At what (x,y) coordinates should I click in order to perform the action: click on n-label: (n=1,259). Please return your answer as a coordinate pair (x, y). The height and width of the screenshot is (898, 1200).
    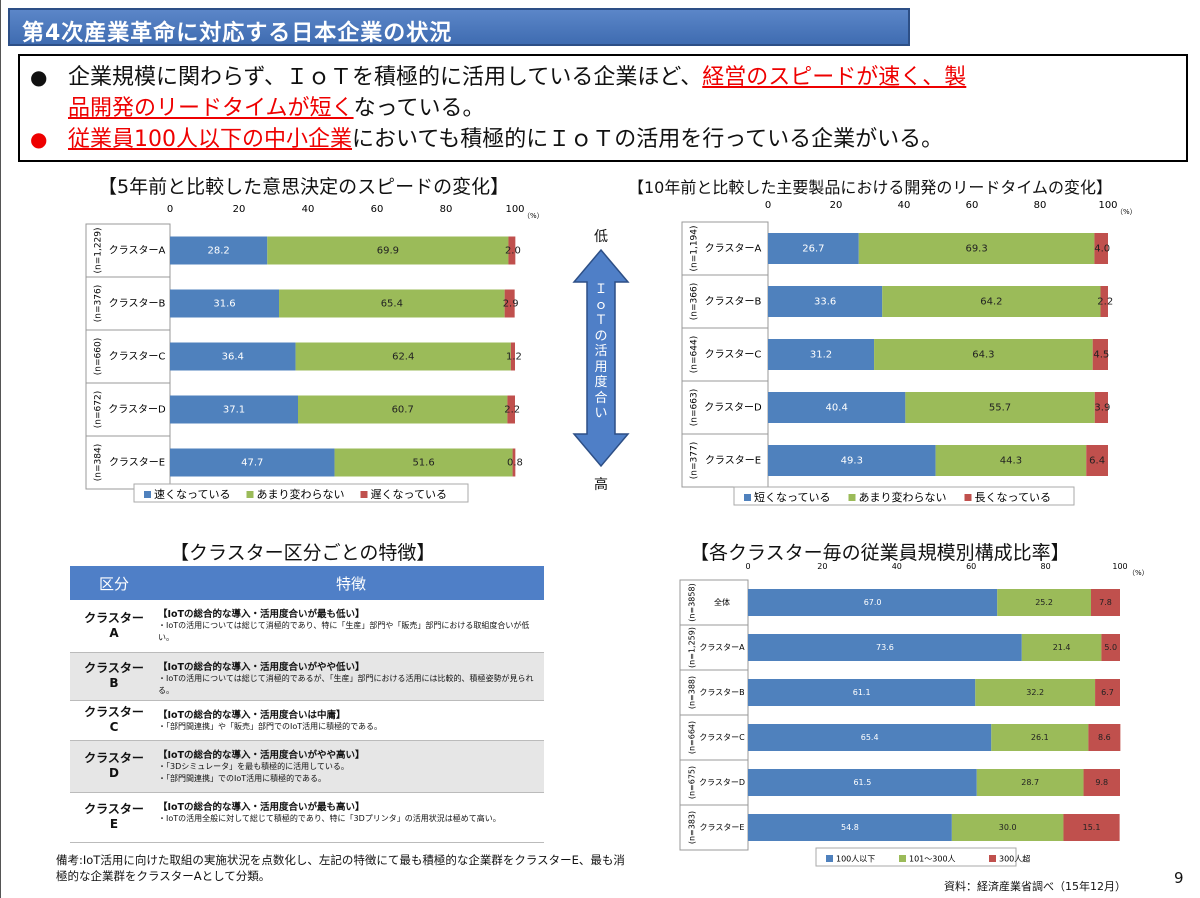
    Looking at the image, I should click on (692, 647).